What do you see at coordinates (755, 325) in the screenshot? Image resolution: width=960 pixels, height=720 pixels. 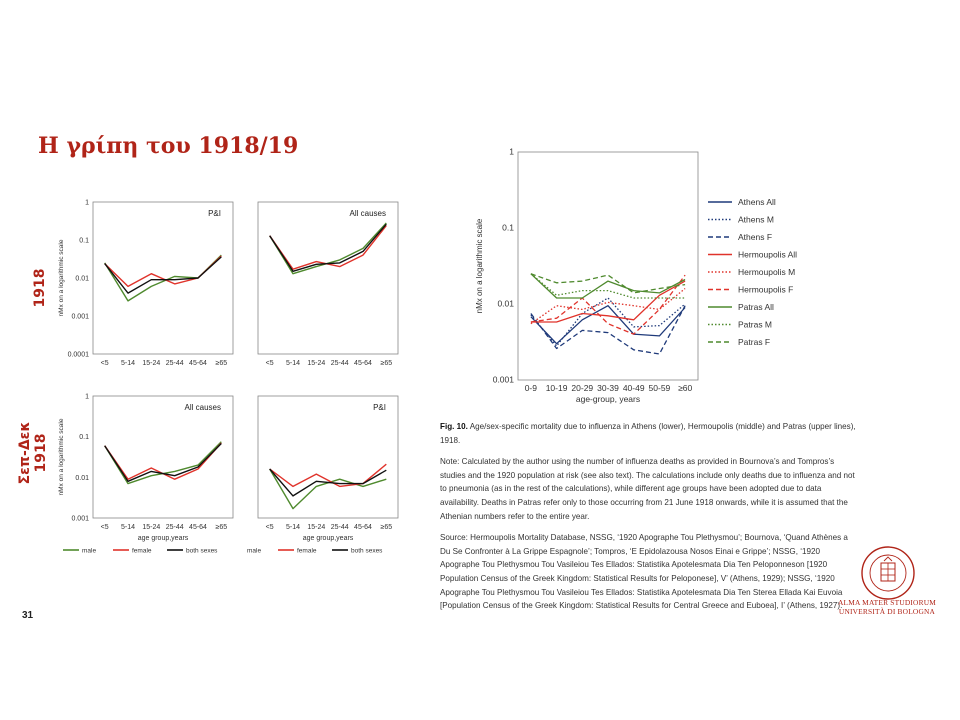 I see `legend-label: Patras M` at bounding box center [755, 325].